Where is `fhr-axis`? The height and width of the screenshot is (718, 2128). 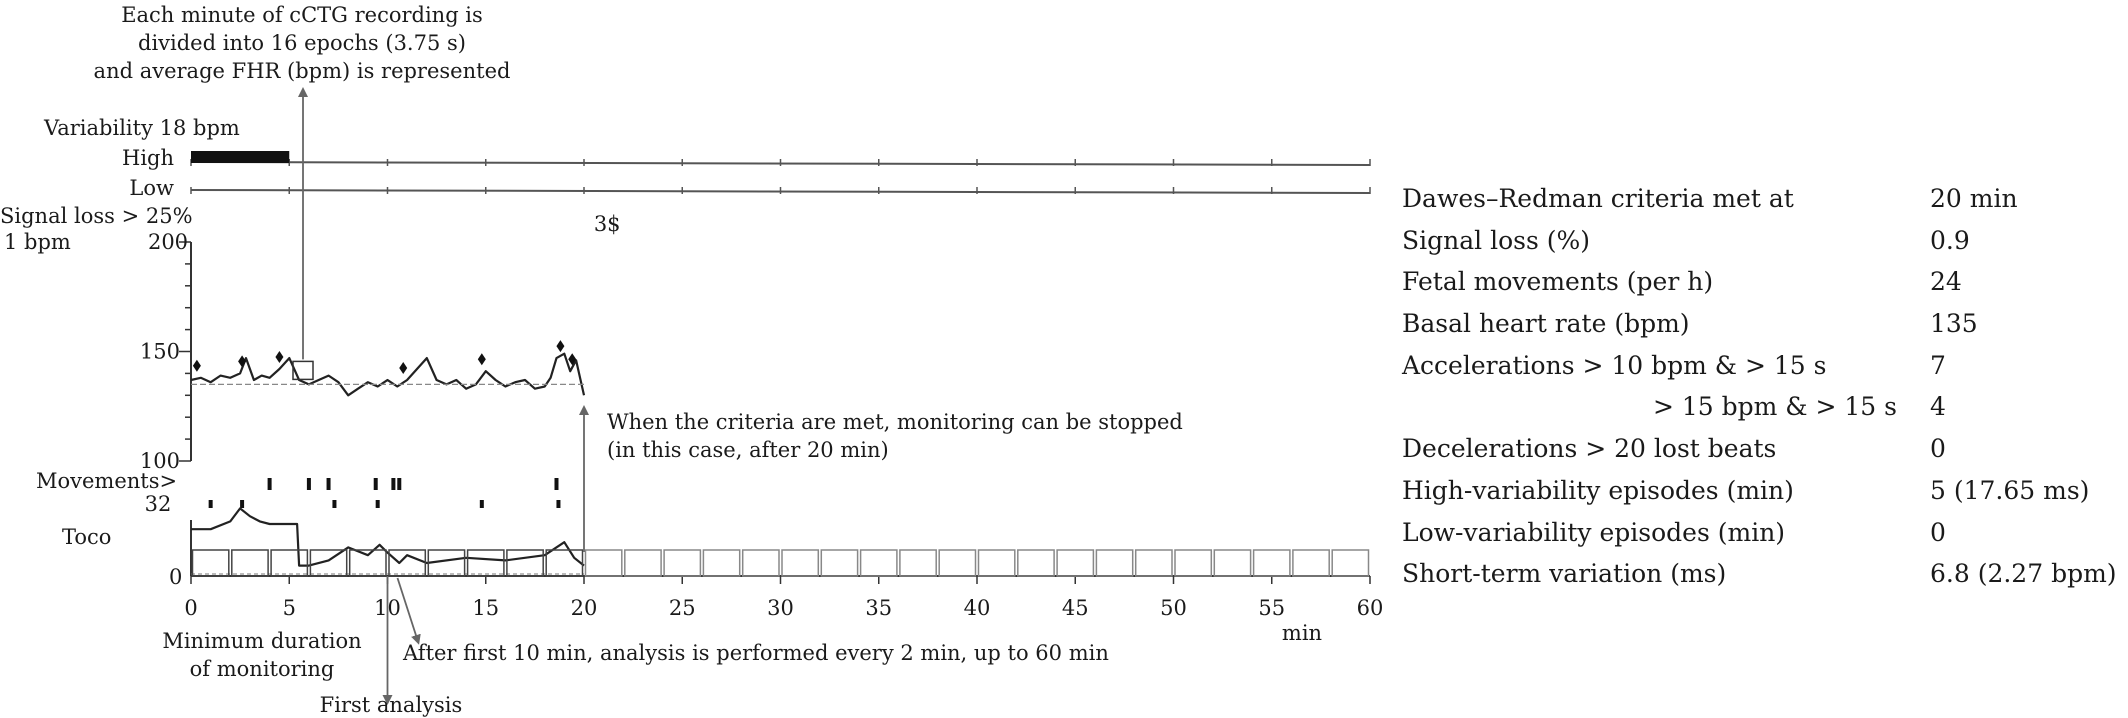 fhr-axis is located at coordinates (185, 351).